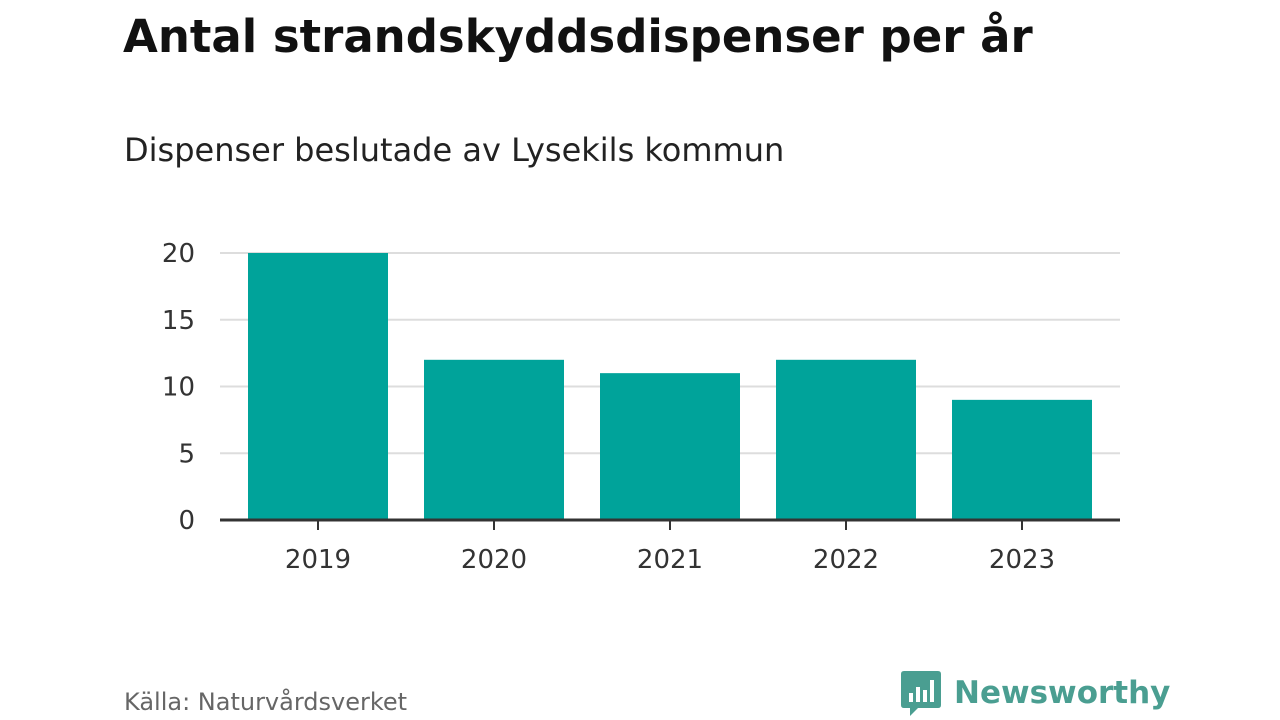  What do you see at coordinates (178, 388) in the screenshot?
I see `y-tick-label: 10` at bounding box center [178, 388].